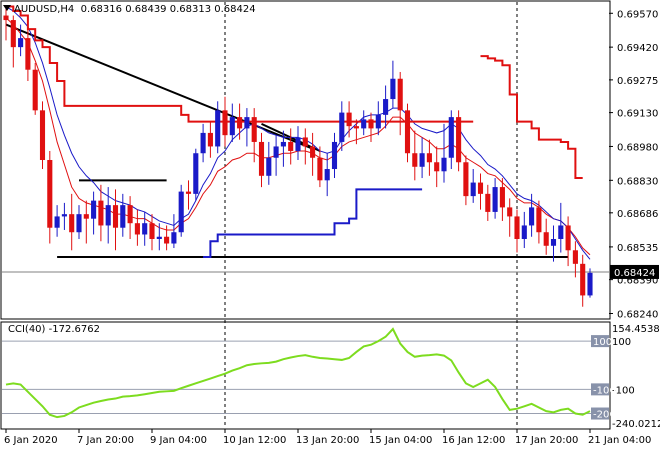  What do you see at coordinates (44, 9) in the screenshot?
I see `symbol-label: AUDUSD,H4` at bounding box center [44, 9].